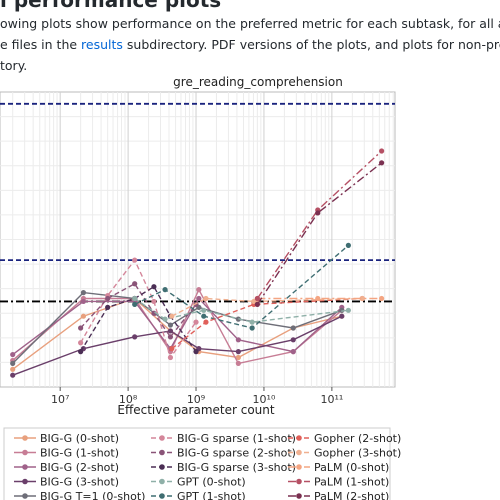 The width and height of the screenshot is (500, 500). Describe the element at coordinates (264, 399) in the screenshot. I see `x-tick-label: 10¹⁰` at that location.